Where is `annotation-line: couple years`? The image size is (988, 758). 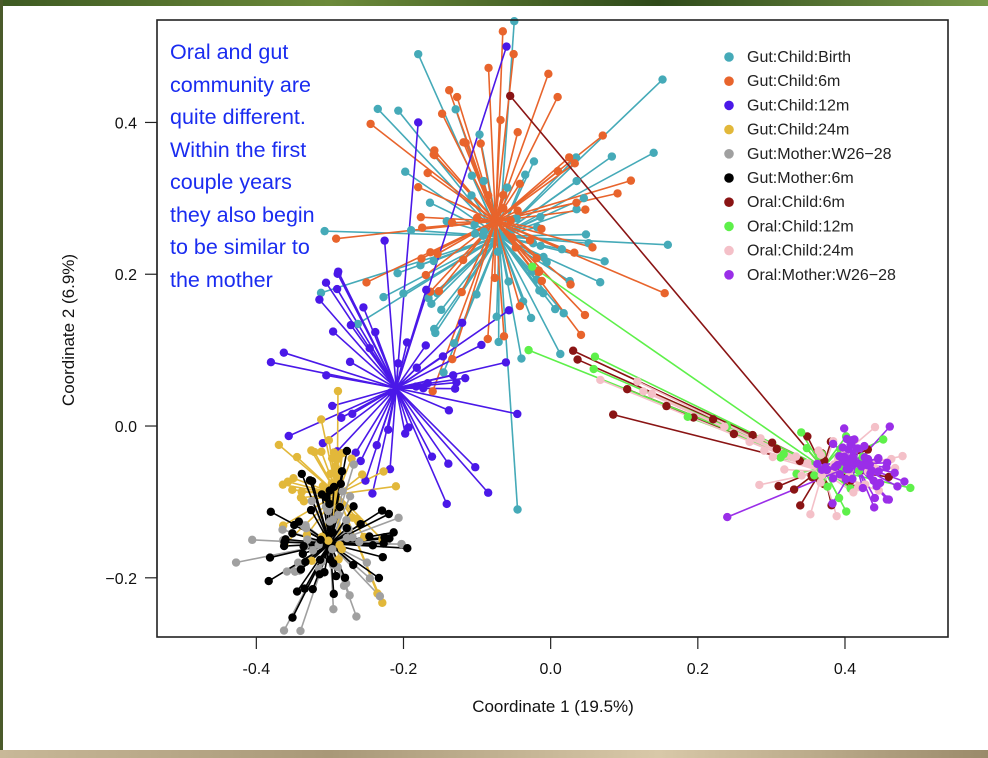 annotation-line: couple years is located at coordinates (231, 182).